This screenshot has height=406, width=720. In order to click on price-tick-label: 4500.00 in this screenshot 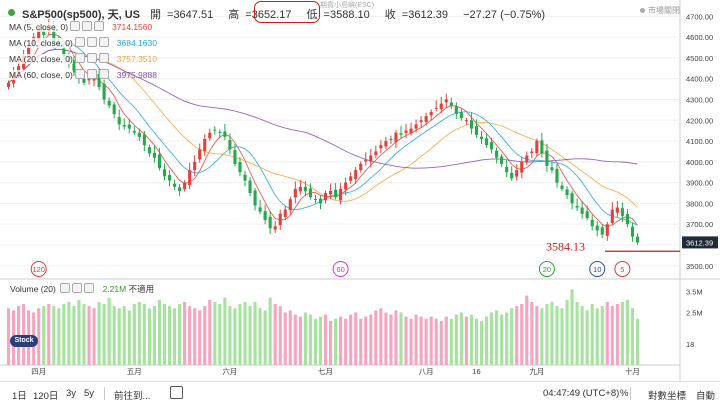, I will do `click(699, 58)`.